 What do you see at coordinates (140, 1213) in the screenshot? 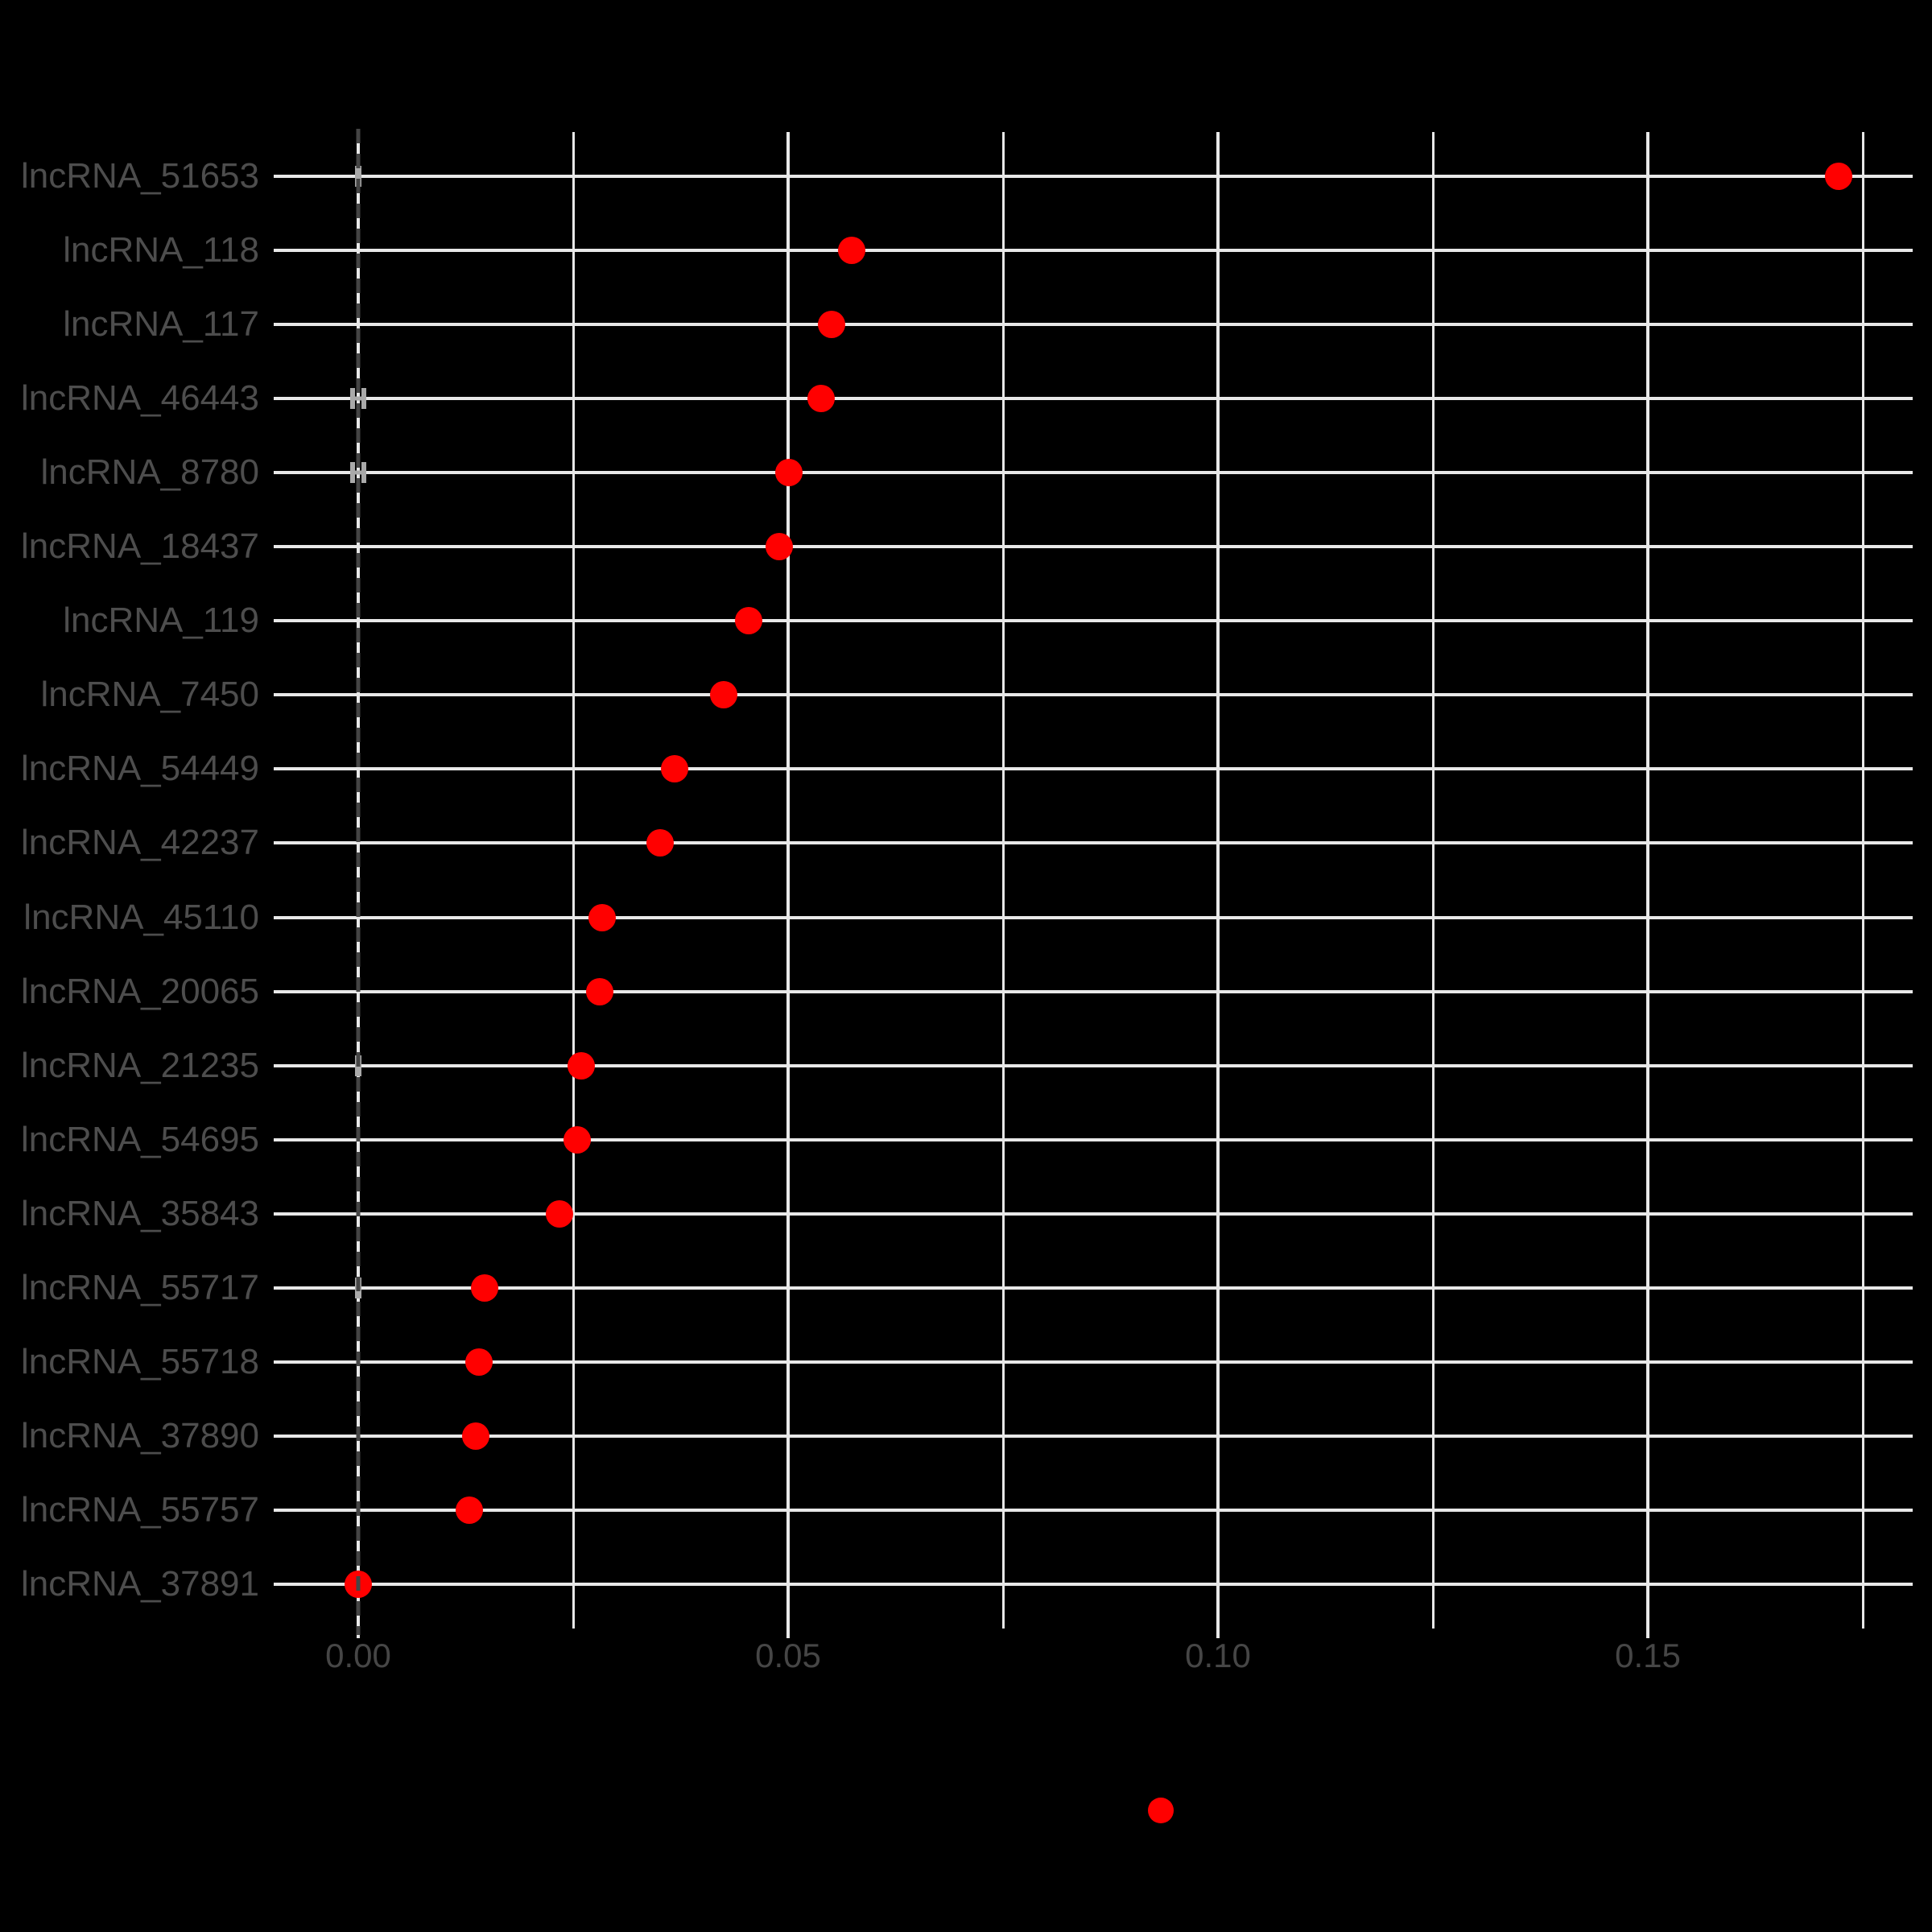
I see `y-axis-label: lncRNA_35843` at bounding box center [140, 1213].